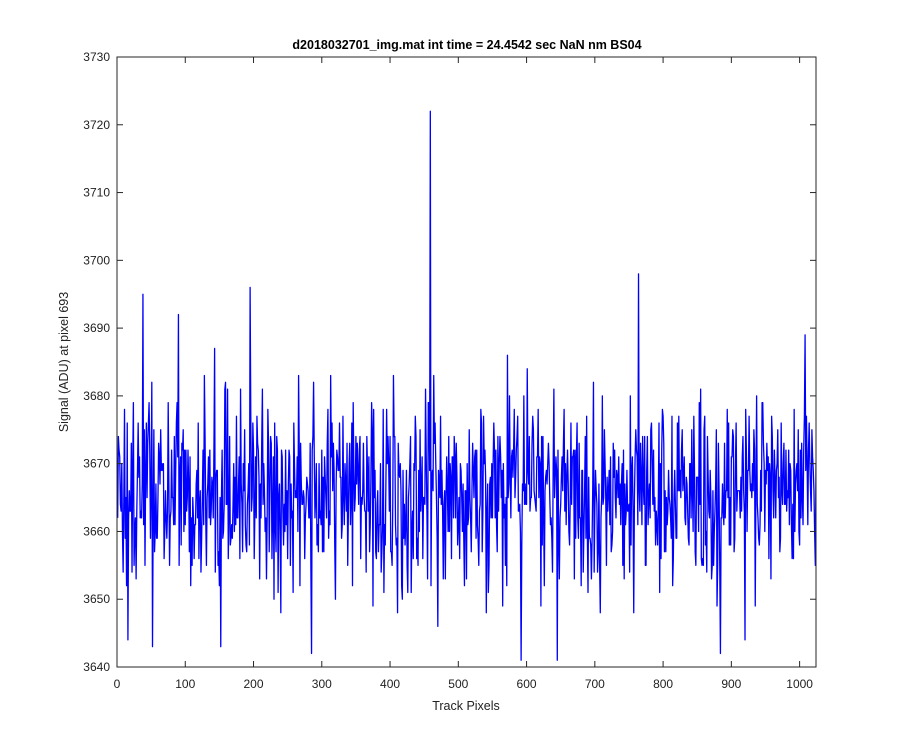 The height and width of the screenshot is (750, 900). What do you see at coordinates (96, 531) in the screenshot?
I see `y-tick-label: 3660` at bounding box center [96, 531].